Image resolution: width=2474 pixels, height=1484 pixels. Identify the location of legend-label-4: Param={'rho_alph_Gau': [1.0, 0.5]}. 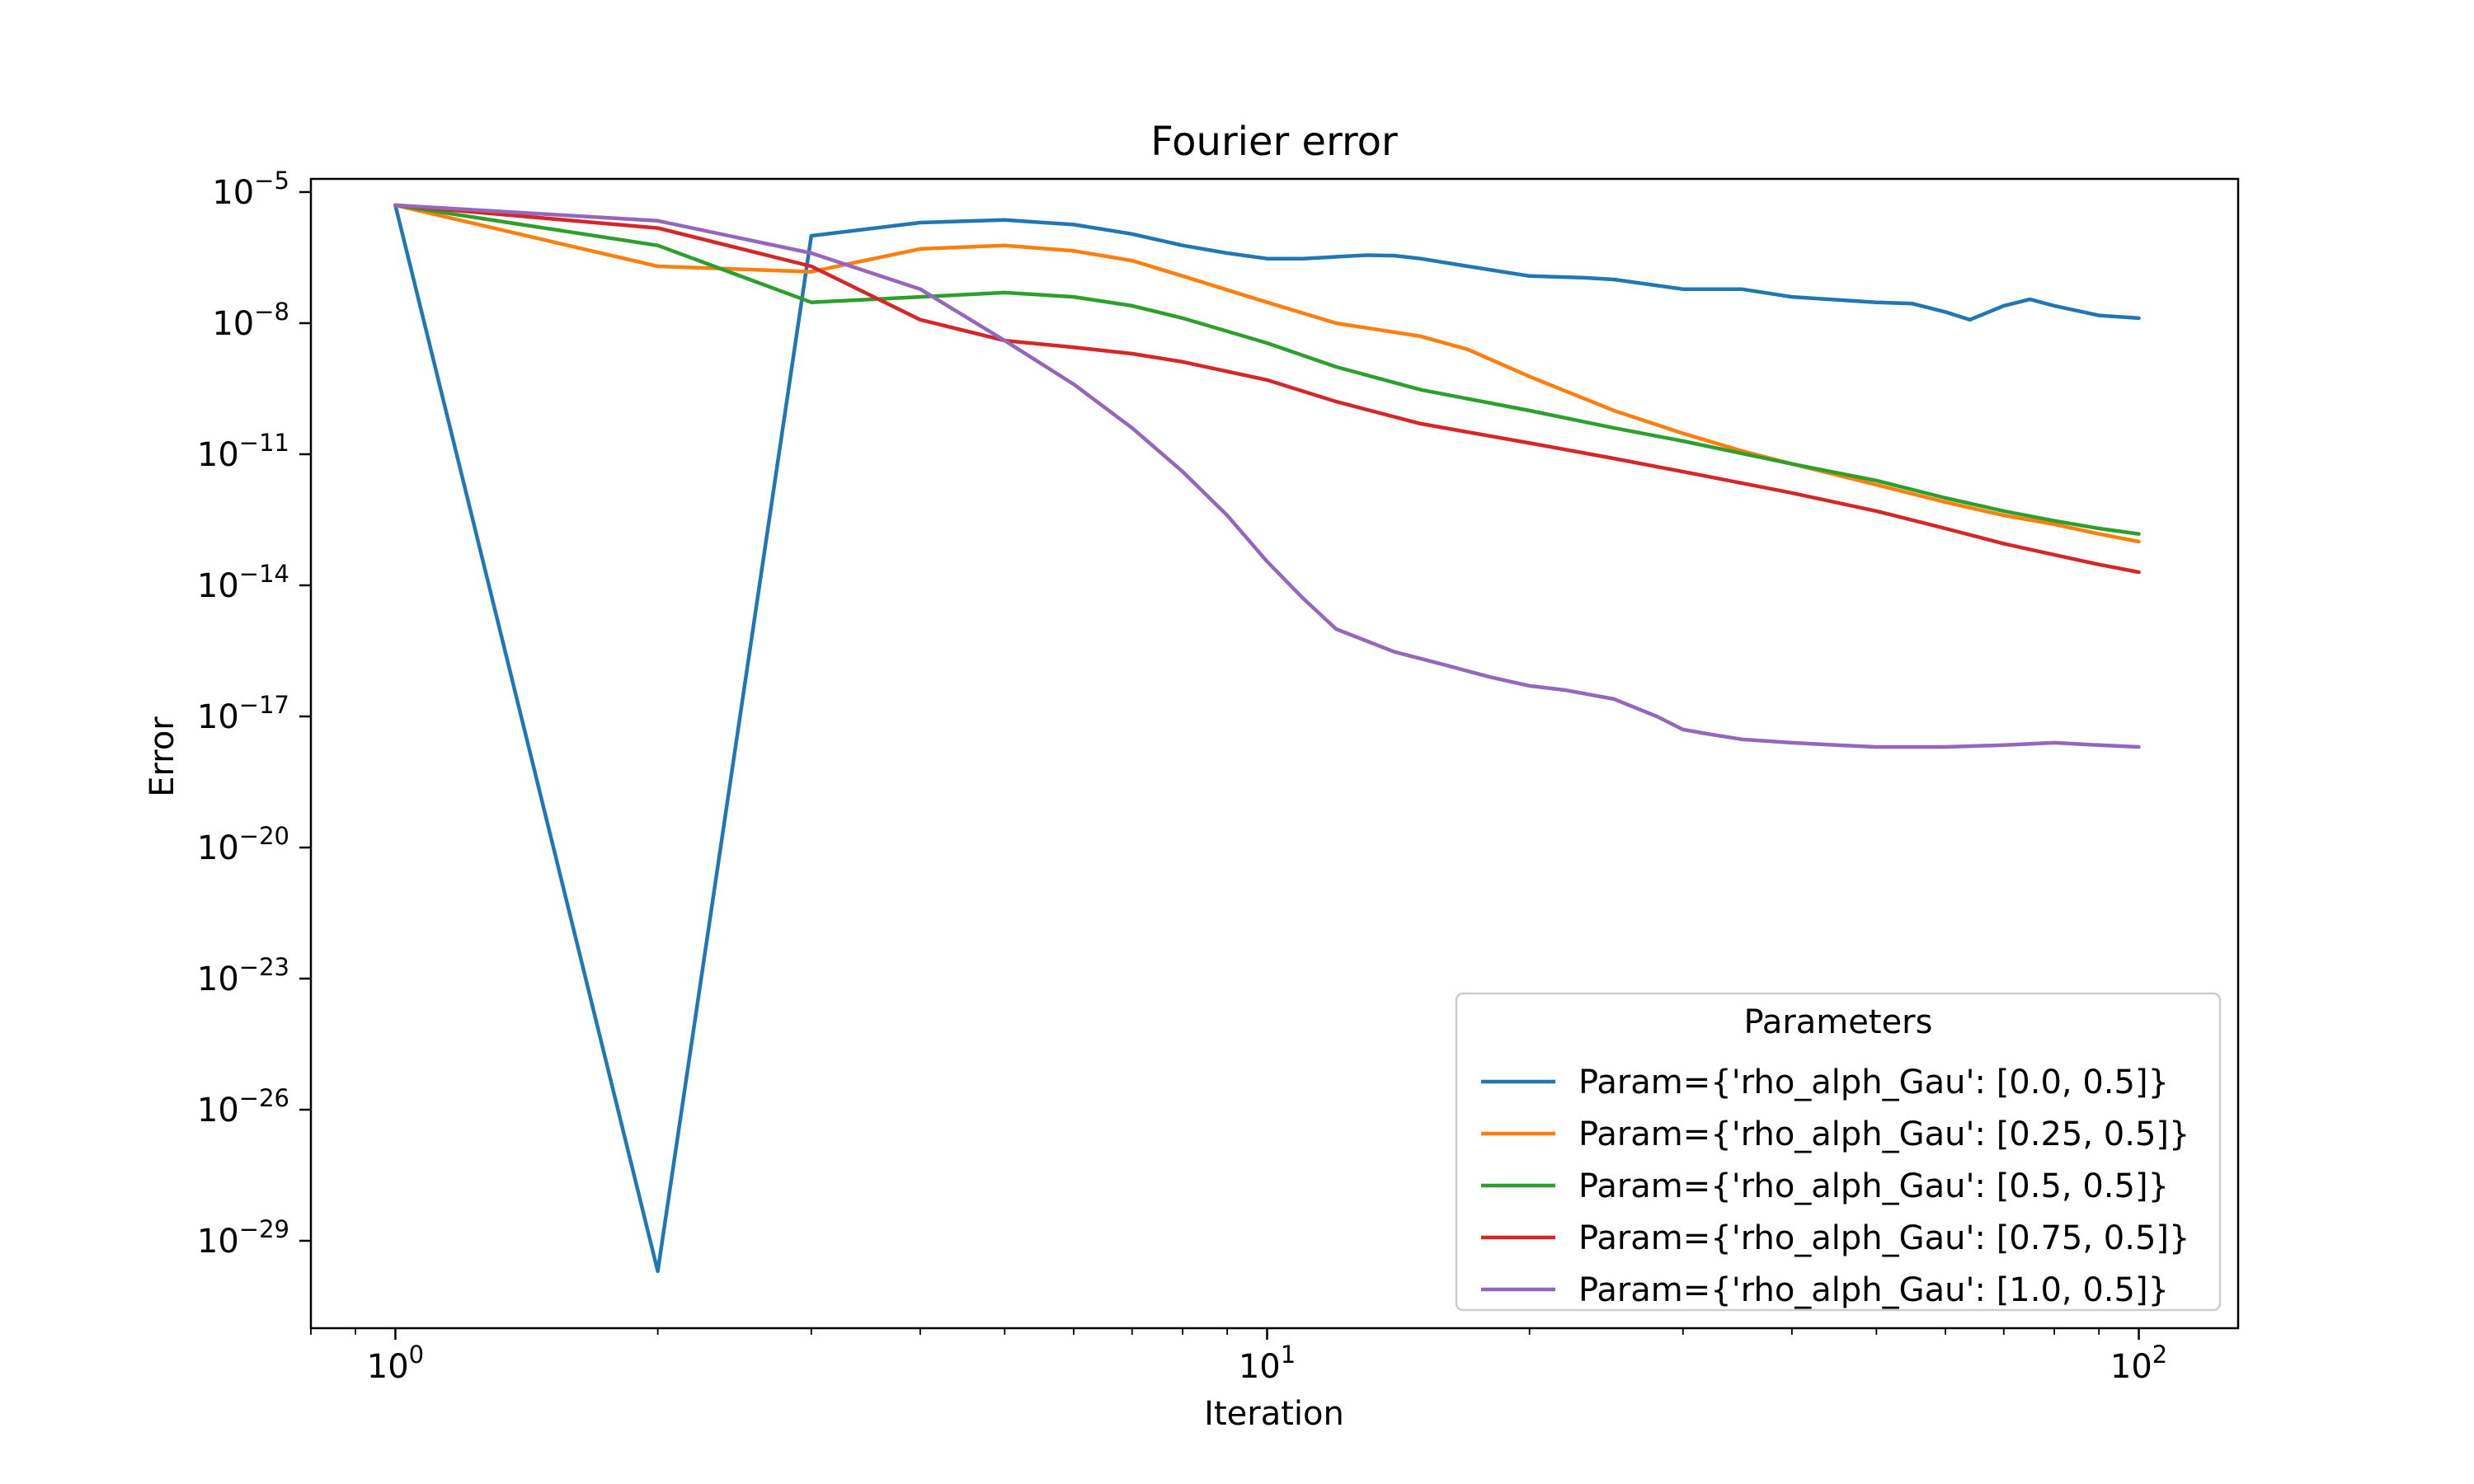
(1873, 1290).